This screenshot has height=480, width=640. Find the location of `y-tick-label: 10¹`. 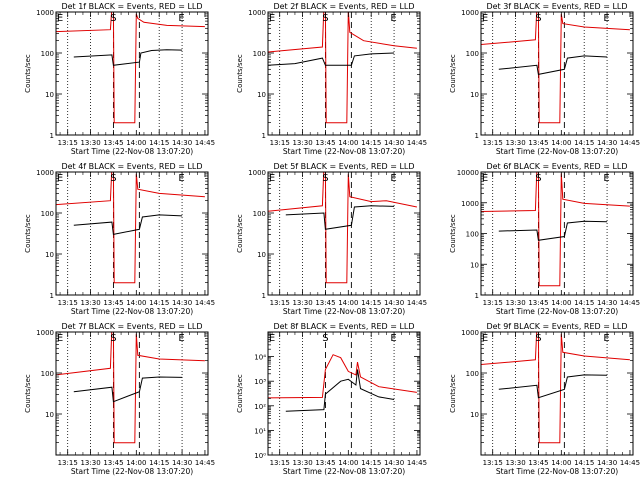

y-tick-label: 10¹ is located at coordinates (260, 431).